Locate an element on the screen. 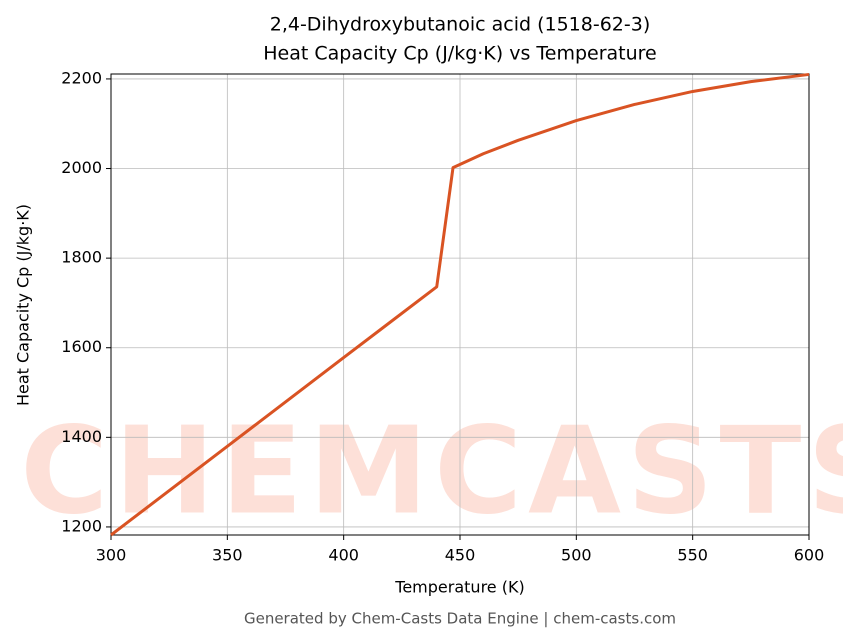  y-axis-label: Heat Capacity Cp (J/kg·K) is located at coordinates (23, 305).